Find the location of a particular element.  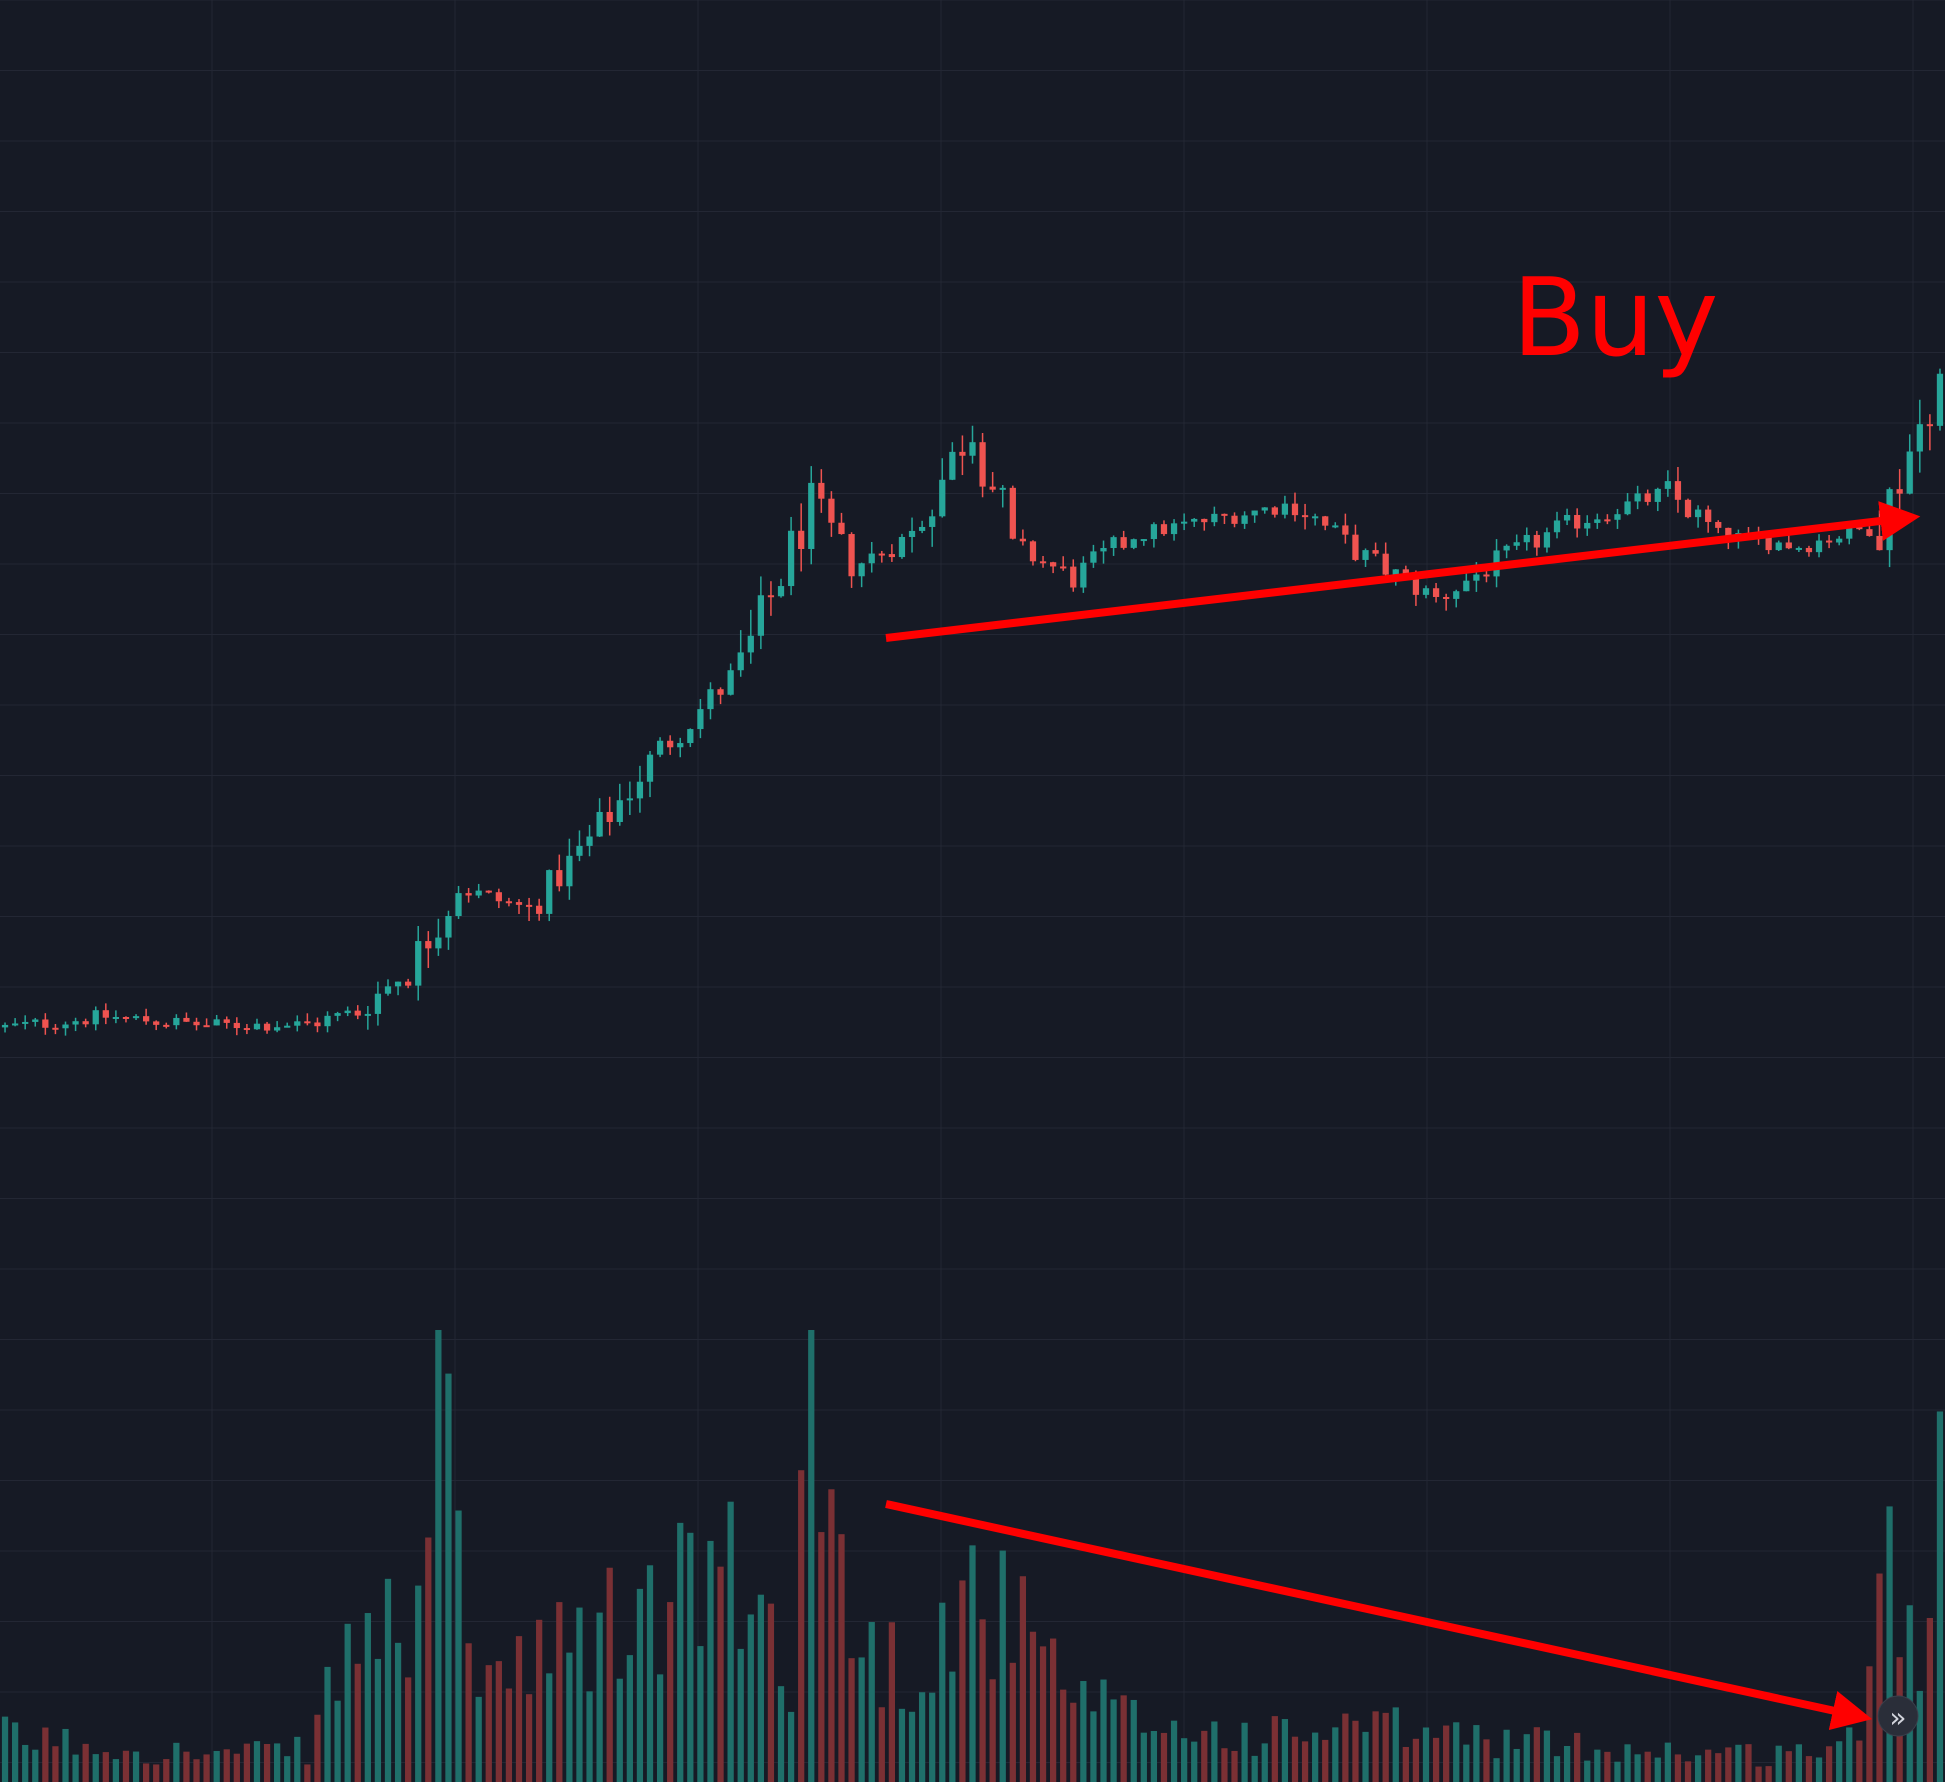

scroll-to-realtime-button: » is located at coordinates (1898, 1716).